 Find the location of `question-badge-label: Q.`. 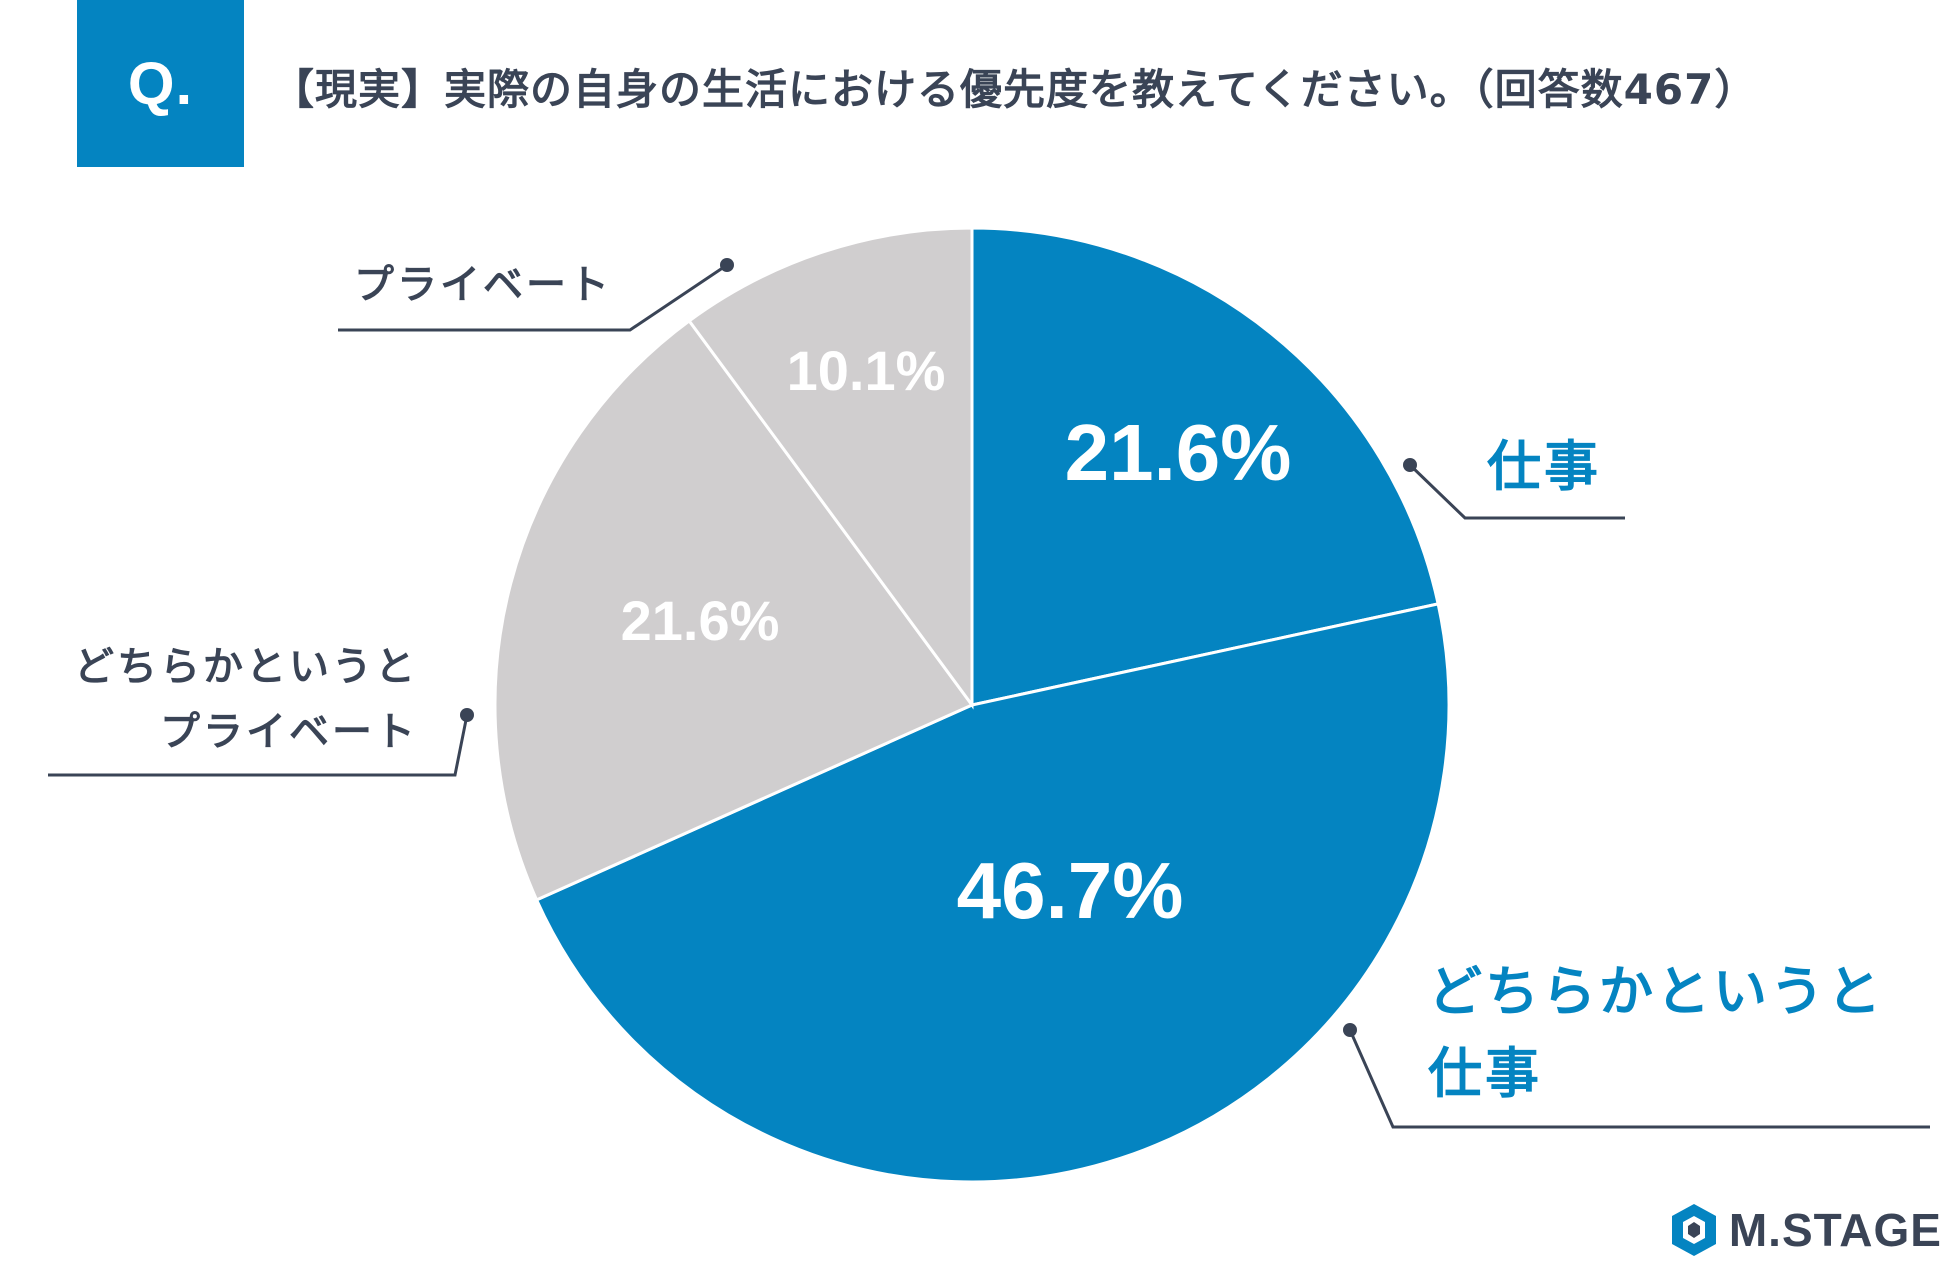

question-badge-label: Q. is located at coordinates (160, 83).